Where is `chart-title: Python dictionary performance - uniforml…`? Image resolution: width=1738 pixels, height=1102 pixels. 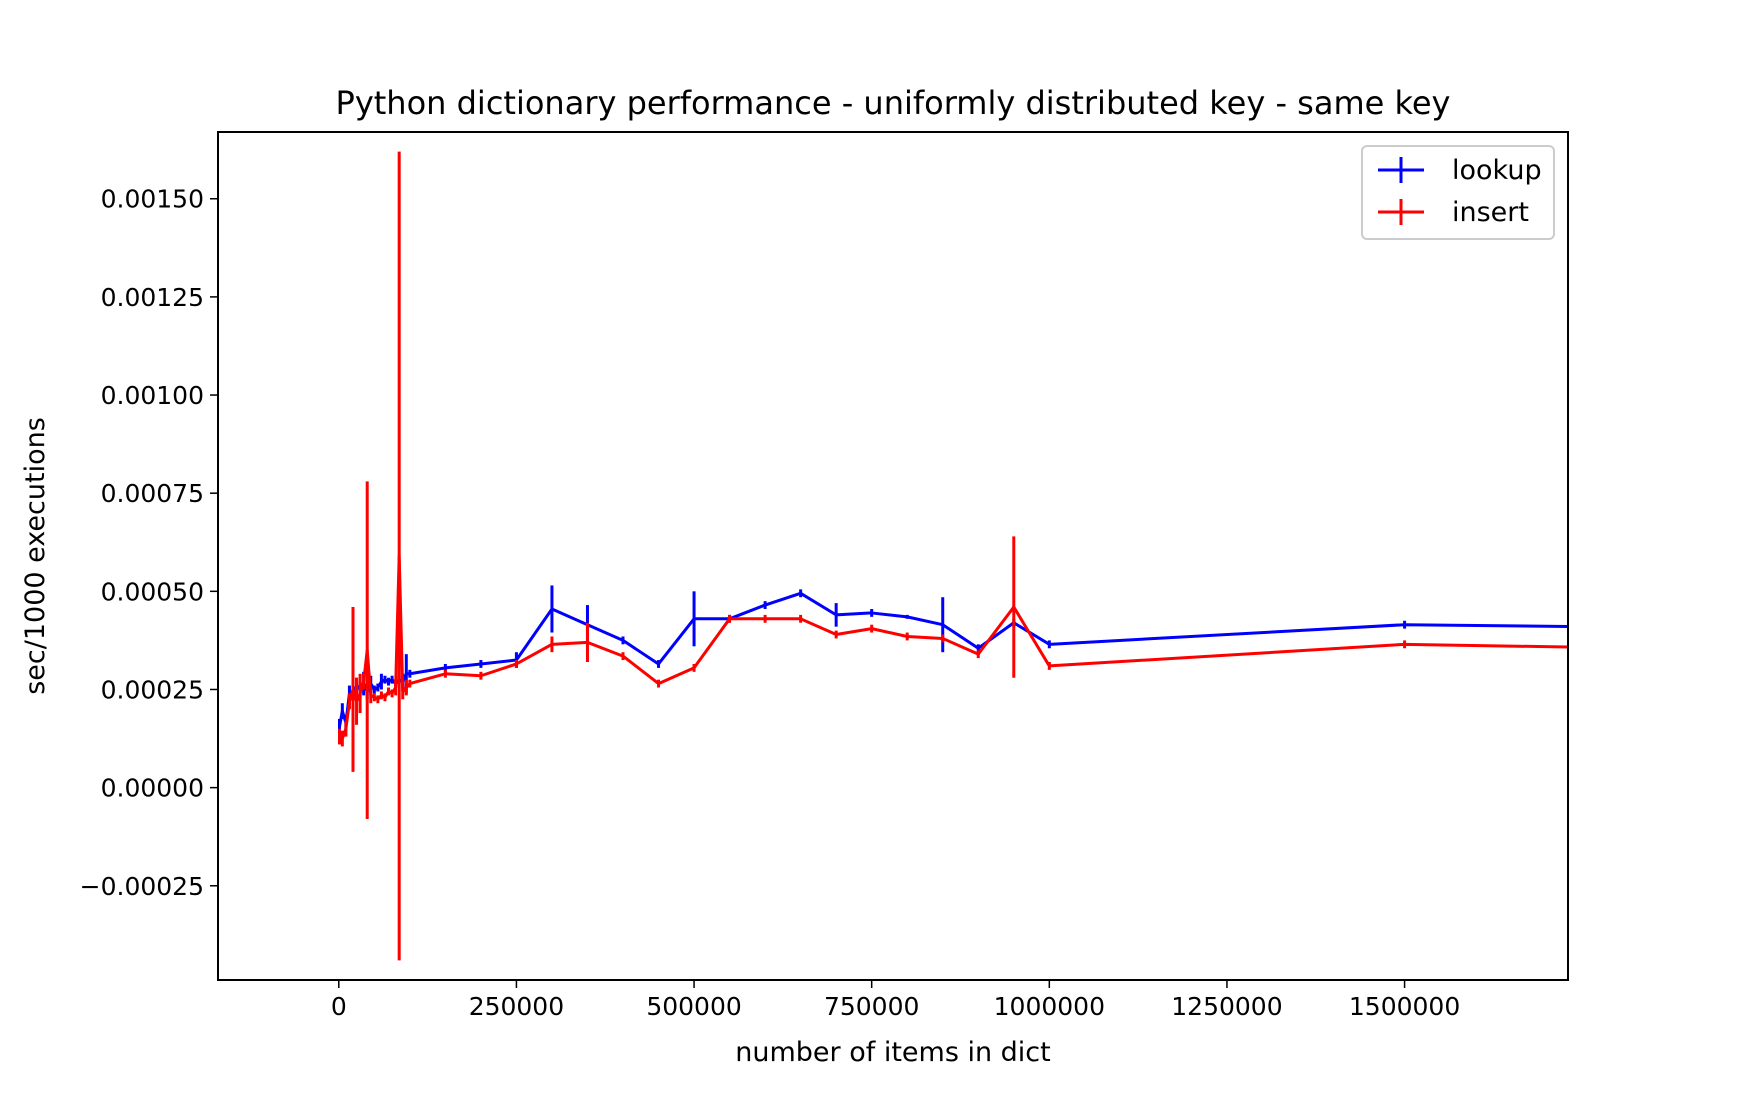 chart-title: Python dictionary performance - uniforml… is located at coordinates (893, 103).